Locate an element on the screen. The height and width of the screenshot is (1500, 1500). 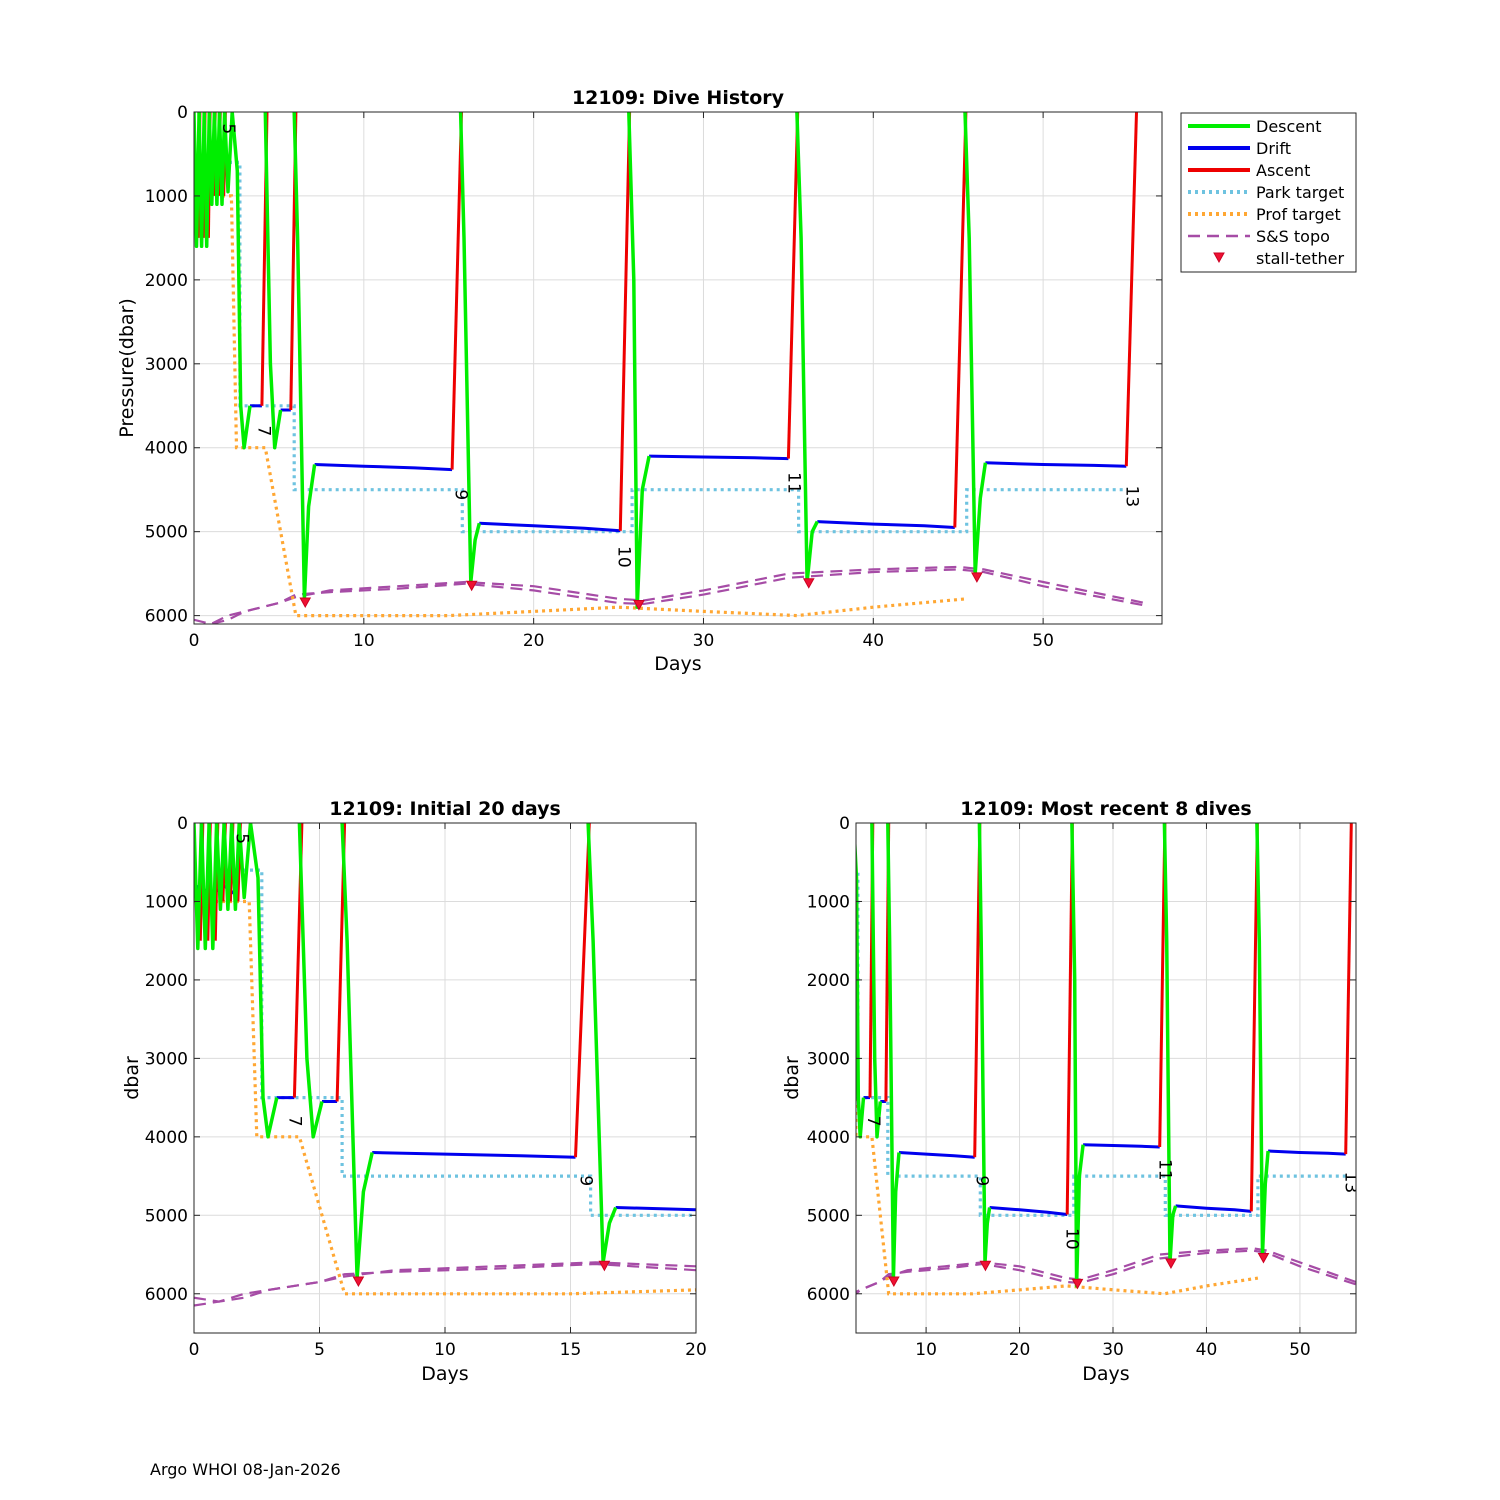
legend-item-topo: S&S topo is located at coordinates (1259, 236).